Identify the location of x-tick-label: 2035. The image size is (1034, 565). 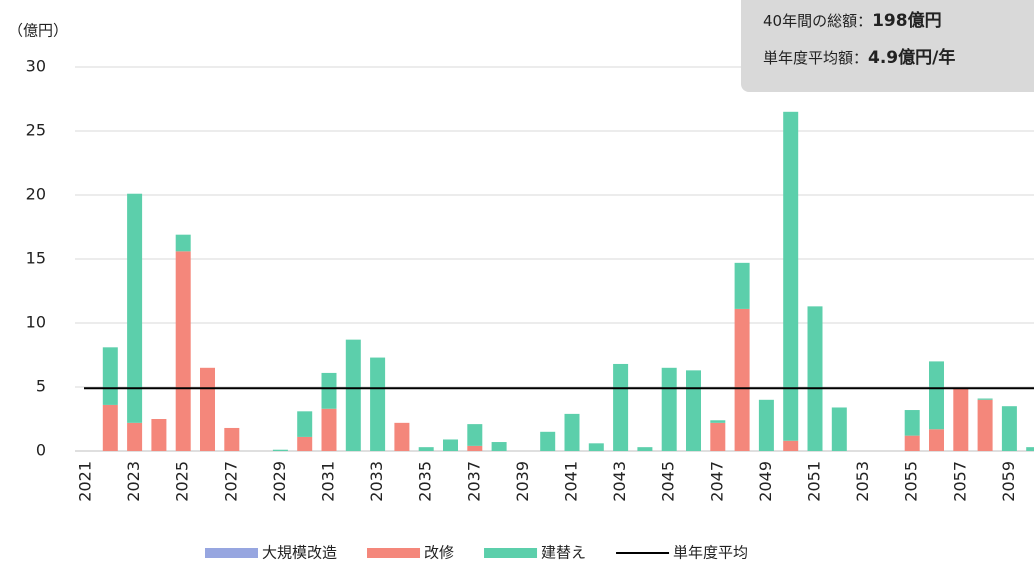
(425, 481).